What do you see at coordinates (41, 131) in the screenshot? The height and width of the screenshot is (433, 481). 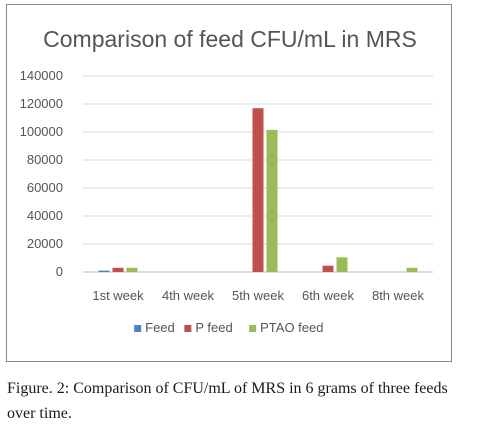 I see `y-tick-label: 100000` at bounding box center [41, 131].